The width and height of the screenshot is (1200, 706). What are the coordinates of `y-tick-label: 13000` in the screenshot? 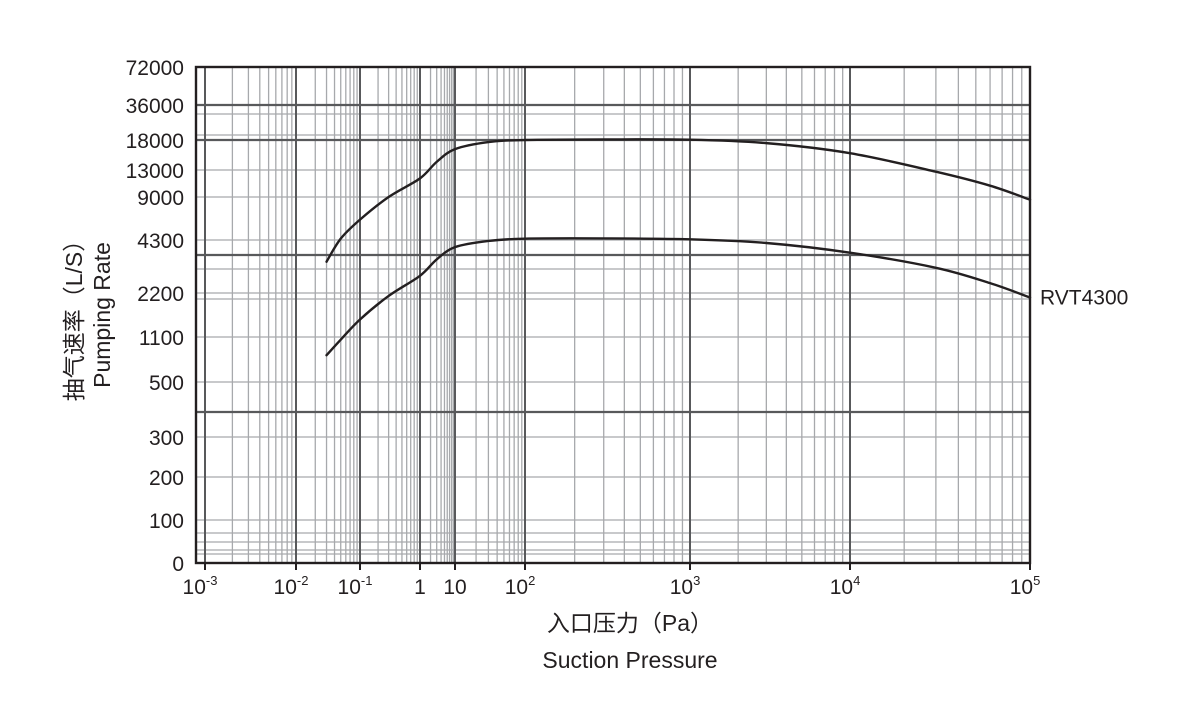 It's located at (155, 171).